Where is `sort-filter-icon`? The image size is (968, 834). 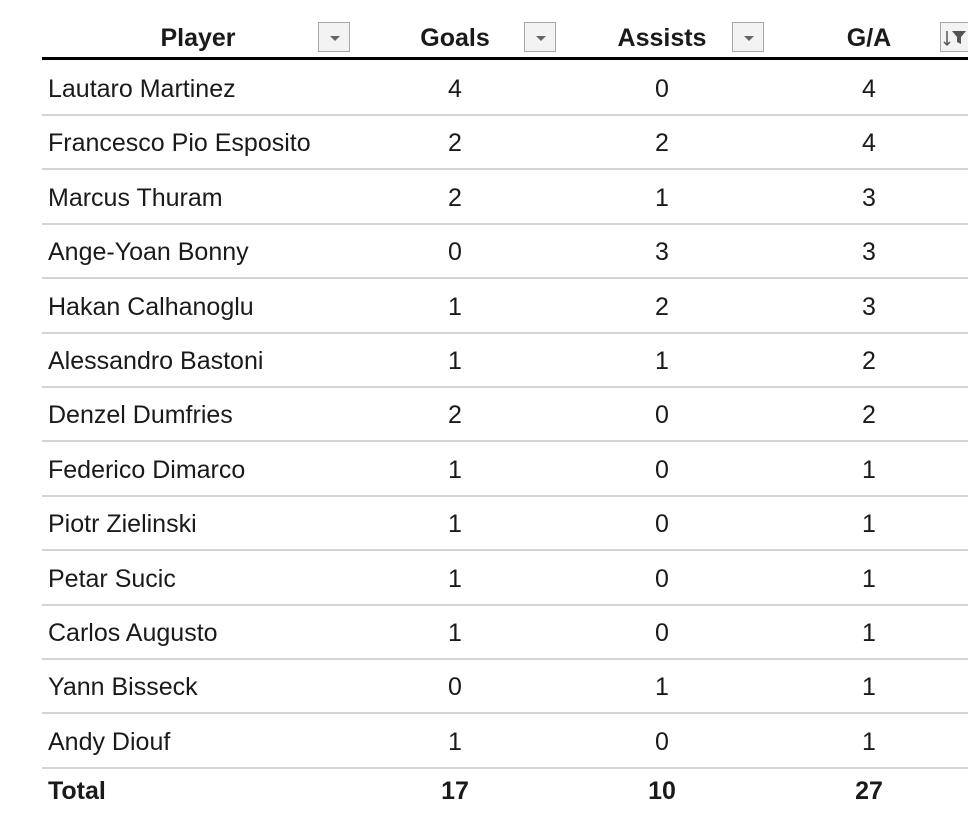
sort-filter-icon is located at coordinates (954, 39).